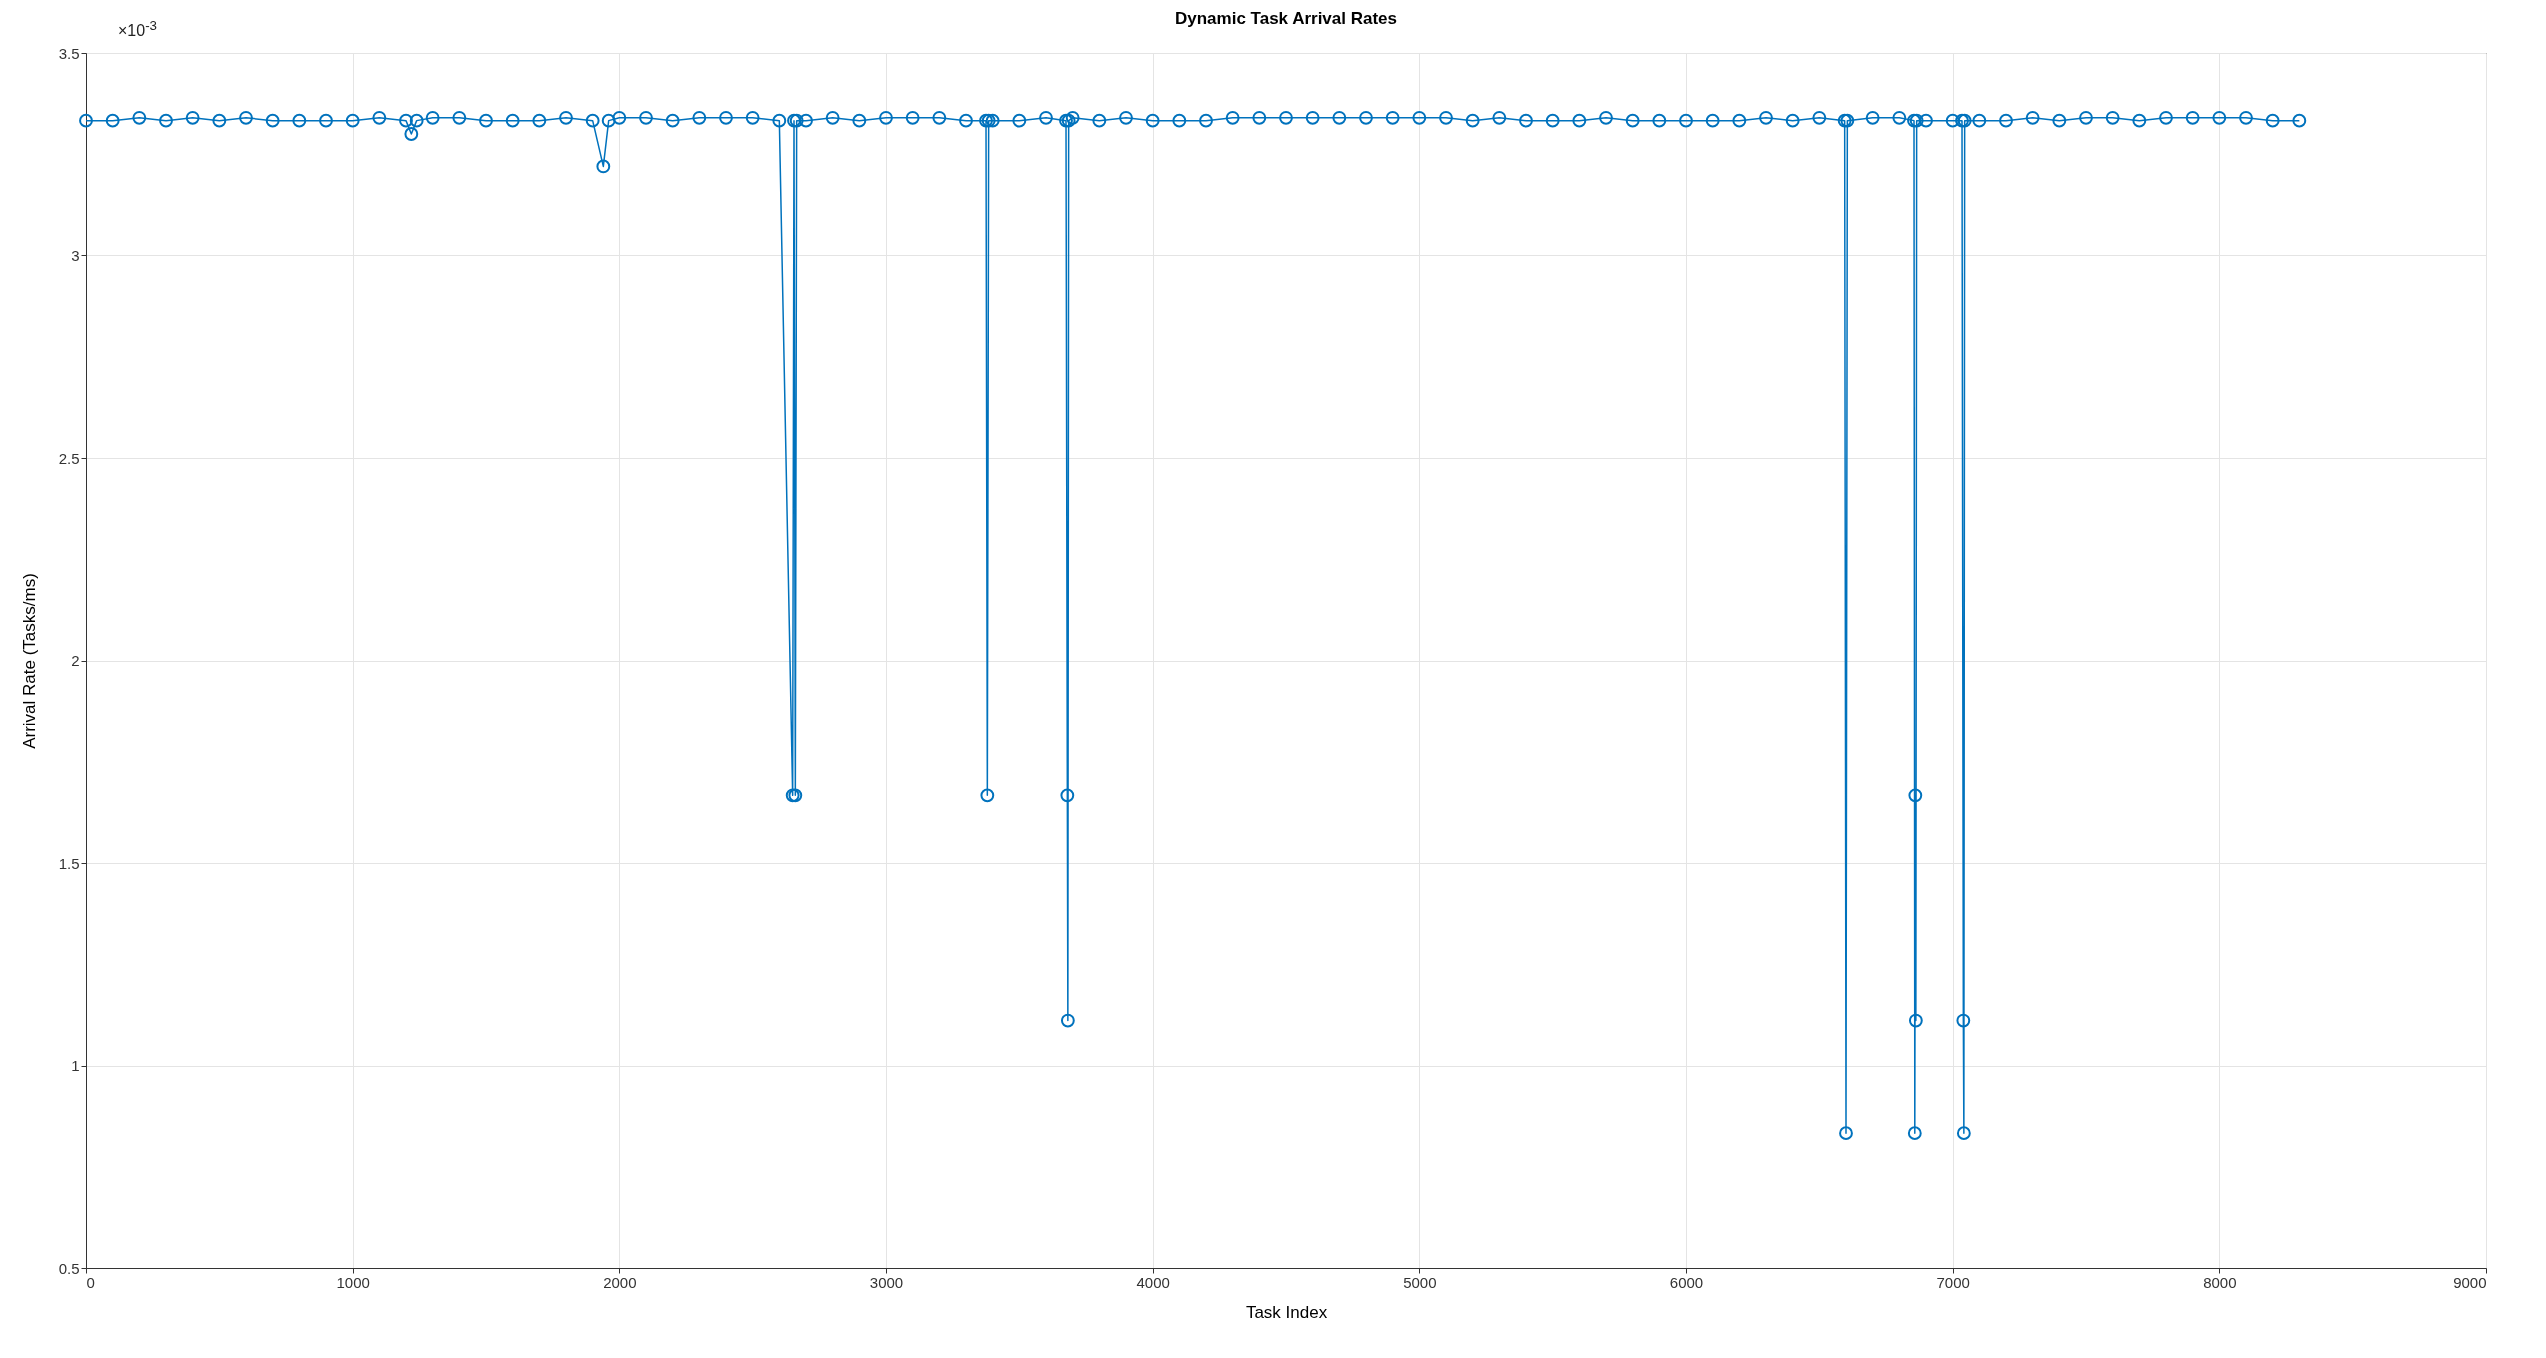  Describe the element at coordinates (69, 863) in the screenshot. I see `y-tick-label: 1.5` at that location.